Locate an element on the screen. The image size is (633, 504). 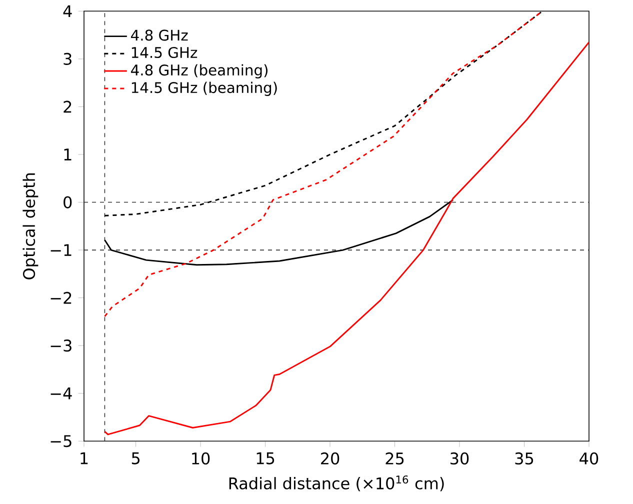
x-tick-label: 15 is located at coordinates (265, 458).